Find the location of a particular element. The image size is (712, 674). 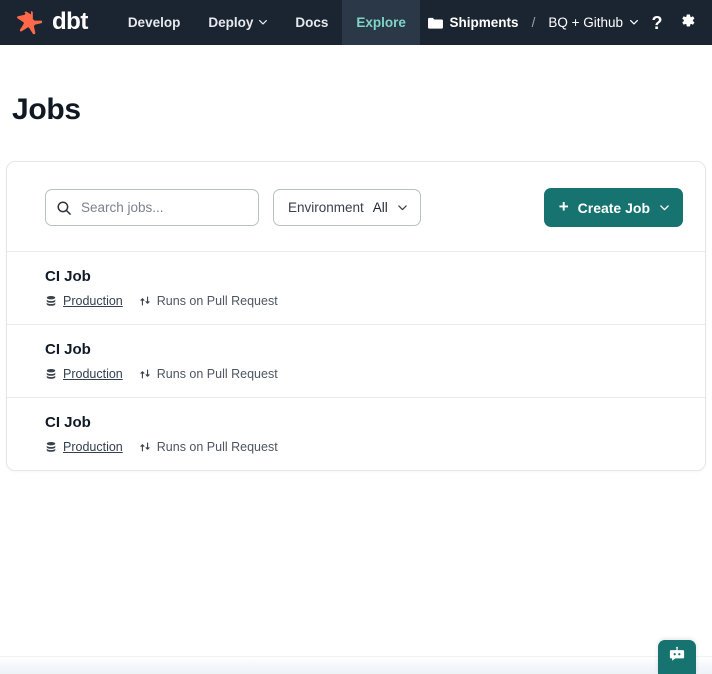

question-mark-icon: ? is located at coordinates (657, 22).